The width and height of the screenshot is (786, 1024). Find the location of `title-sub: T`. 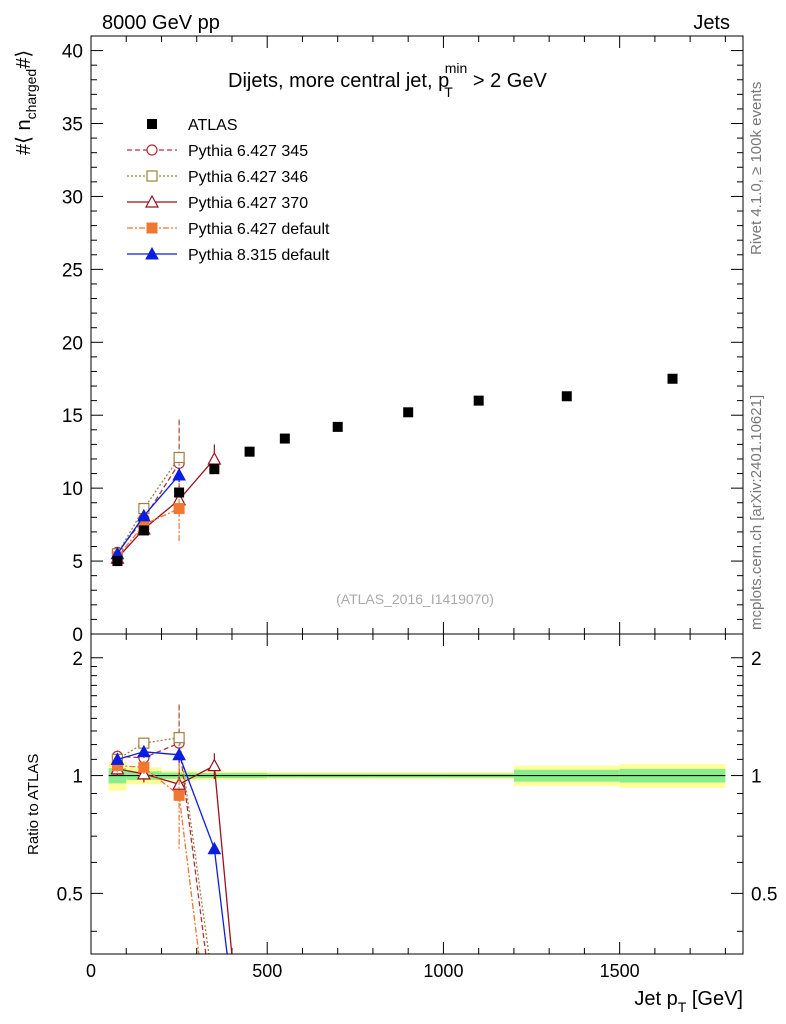

title-sub: T is located at coordinates (448, 92).